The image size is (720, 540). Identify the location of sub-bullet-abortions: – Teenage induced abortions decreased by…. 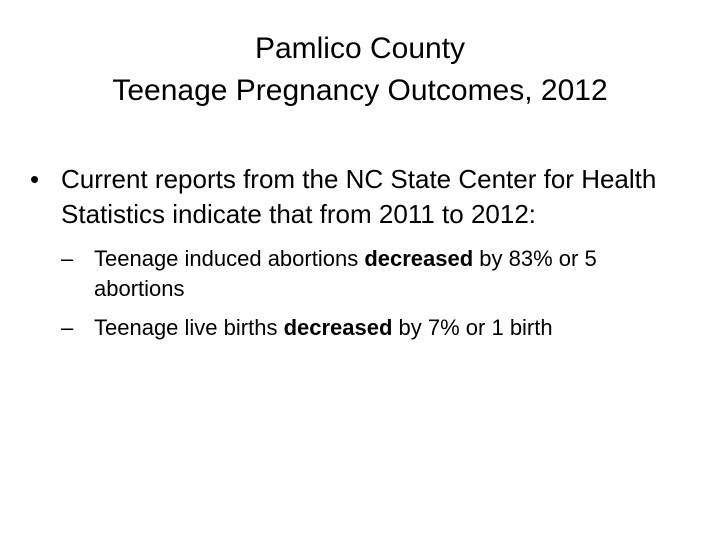
(357, 274).